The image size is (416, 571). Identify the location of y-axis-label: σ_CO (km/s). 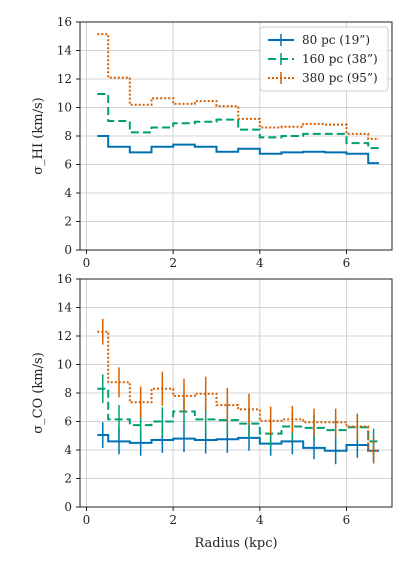
(38, 393).